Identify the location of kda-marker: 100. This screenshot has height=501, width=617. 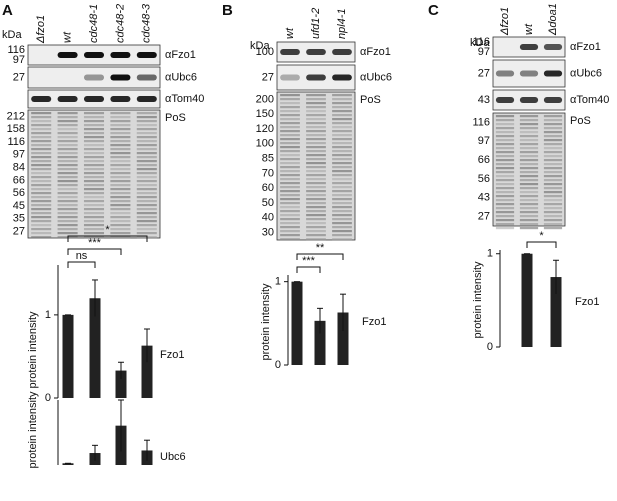
(265, 144).